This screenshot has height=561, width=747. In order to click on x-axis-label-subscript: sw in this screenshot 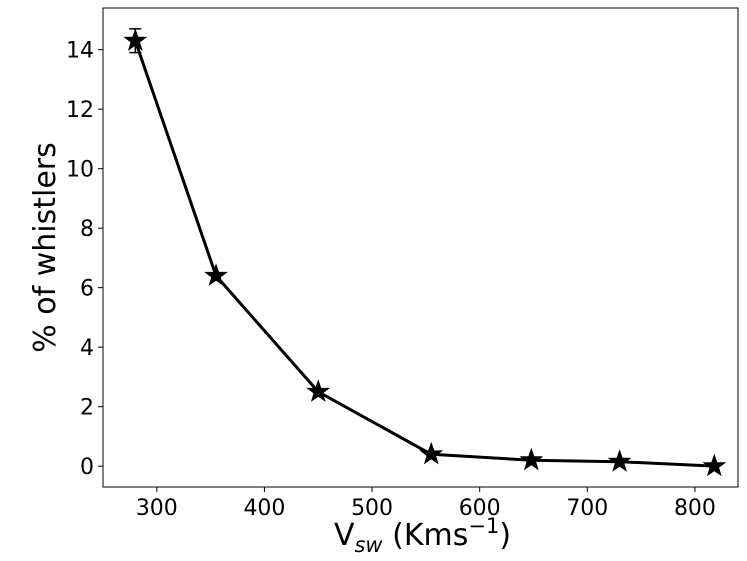, I will do `click(368, 545)`.